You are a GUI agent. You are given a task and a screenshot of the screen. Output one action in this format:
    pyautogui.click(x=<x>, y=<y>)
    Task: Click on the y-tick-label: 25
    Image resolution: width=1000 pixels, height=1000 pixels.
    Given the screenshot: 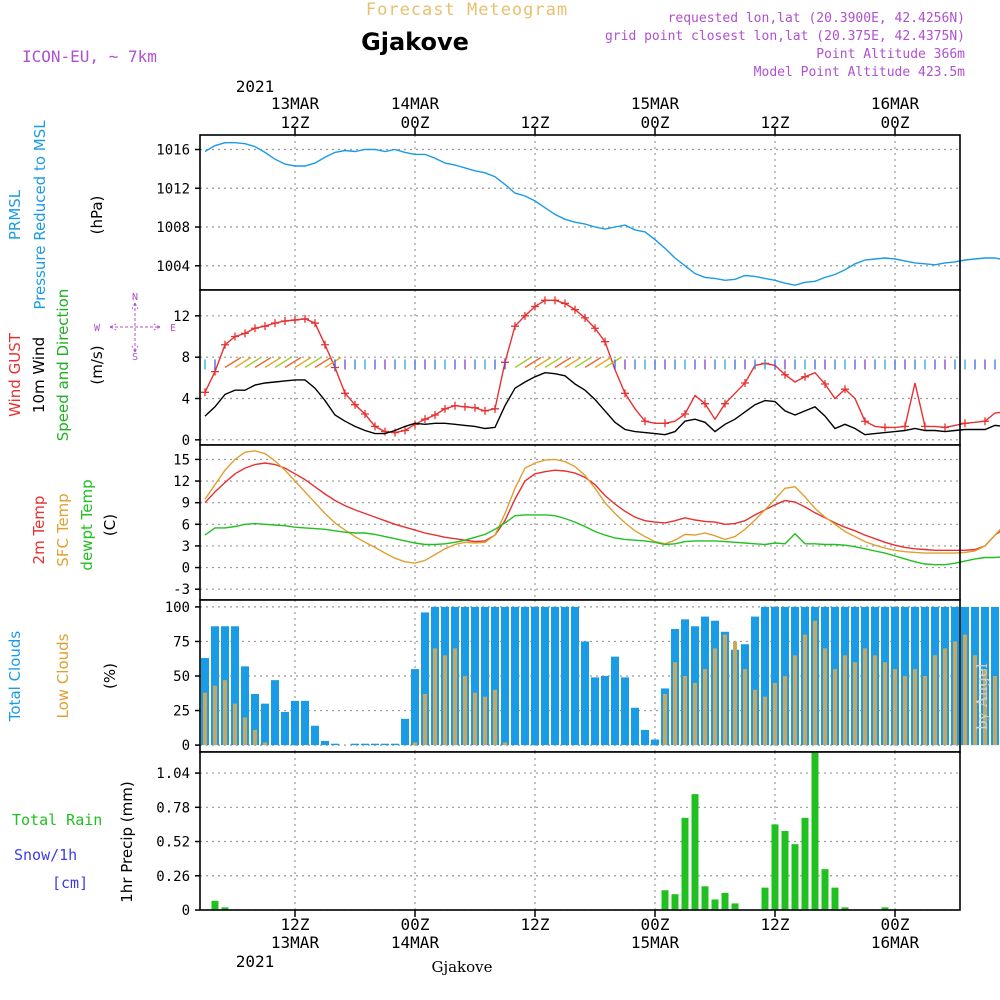 What is the action you would take?
    pyautogui.click(x=181, y=712)
    